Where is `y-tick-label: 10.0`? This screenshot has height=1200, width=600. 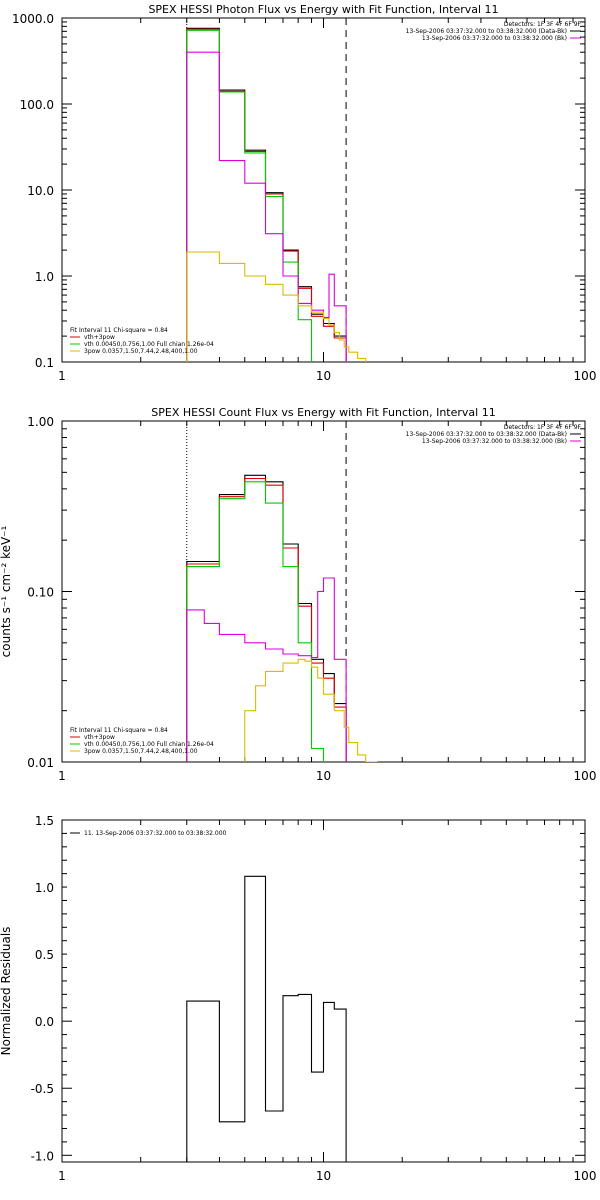
y-tick-label: 10.0 is located at coordinates (40, 191).